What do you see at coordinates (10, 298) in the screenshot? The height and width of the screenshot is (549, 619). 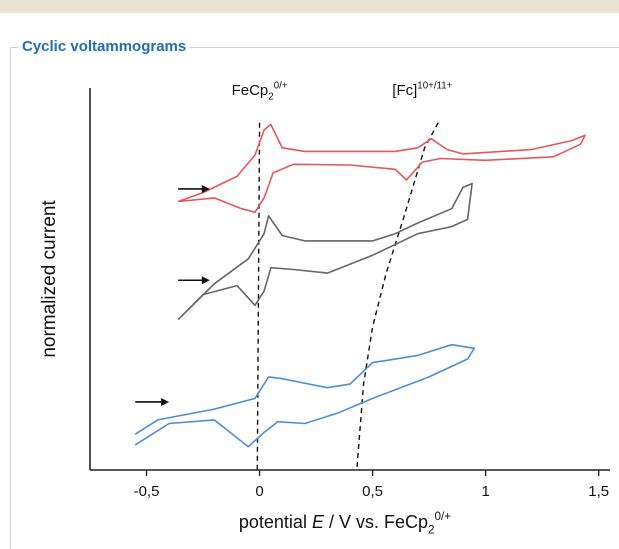 I see `panel-frame-left` at bounding box center [10, 298].